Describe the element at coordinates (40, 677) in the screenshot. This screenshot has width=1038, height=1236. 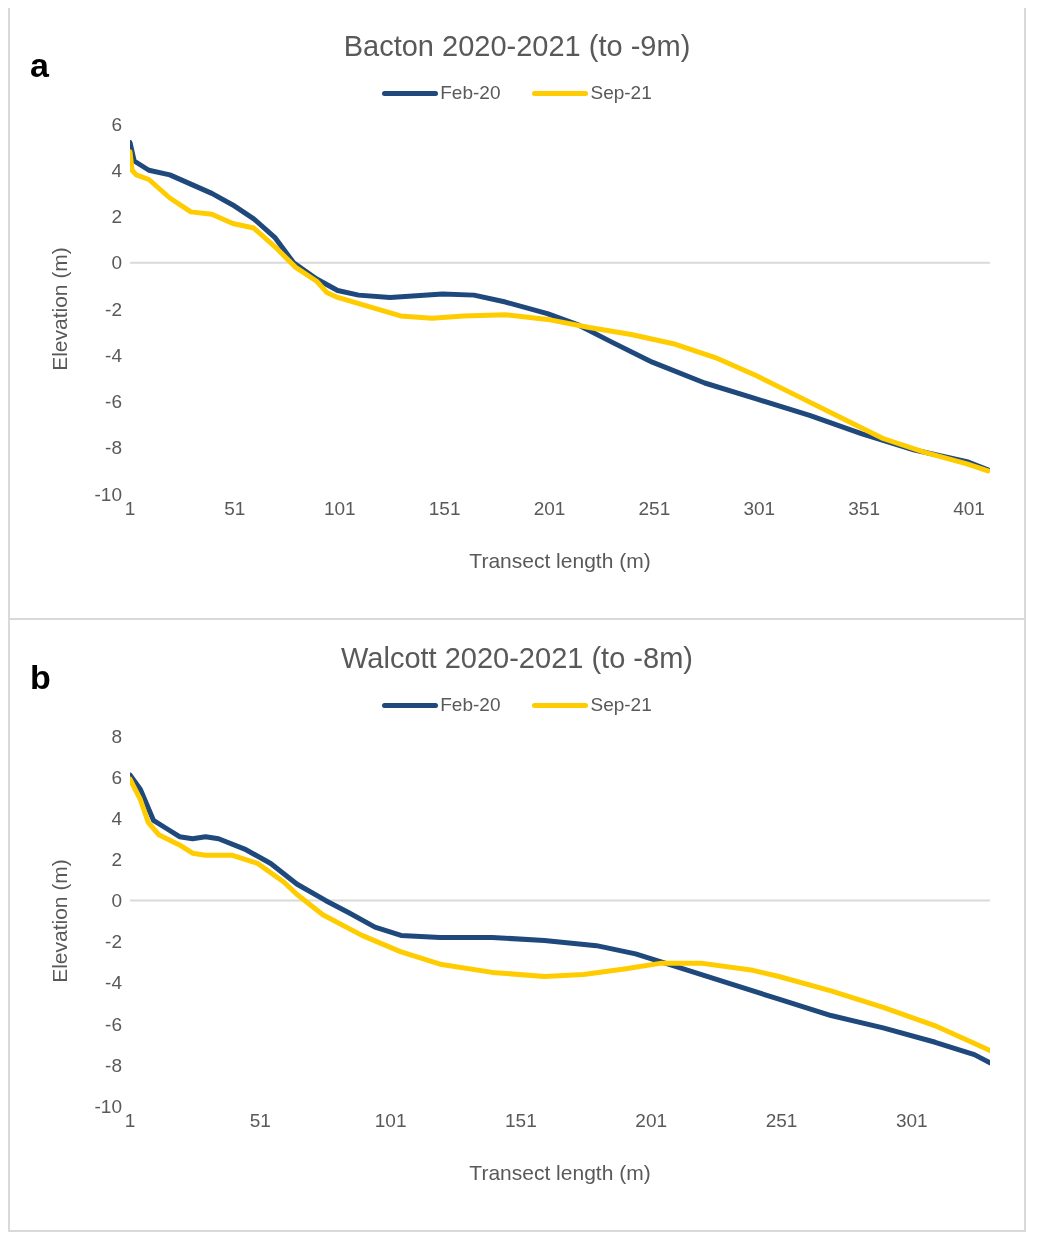
I see `text: b` at that location.